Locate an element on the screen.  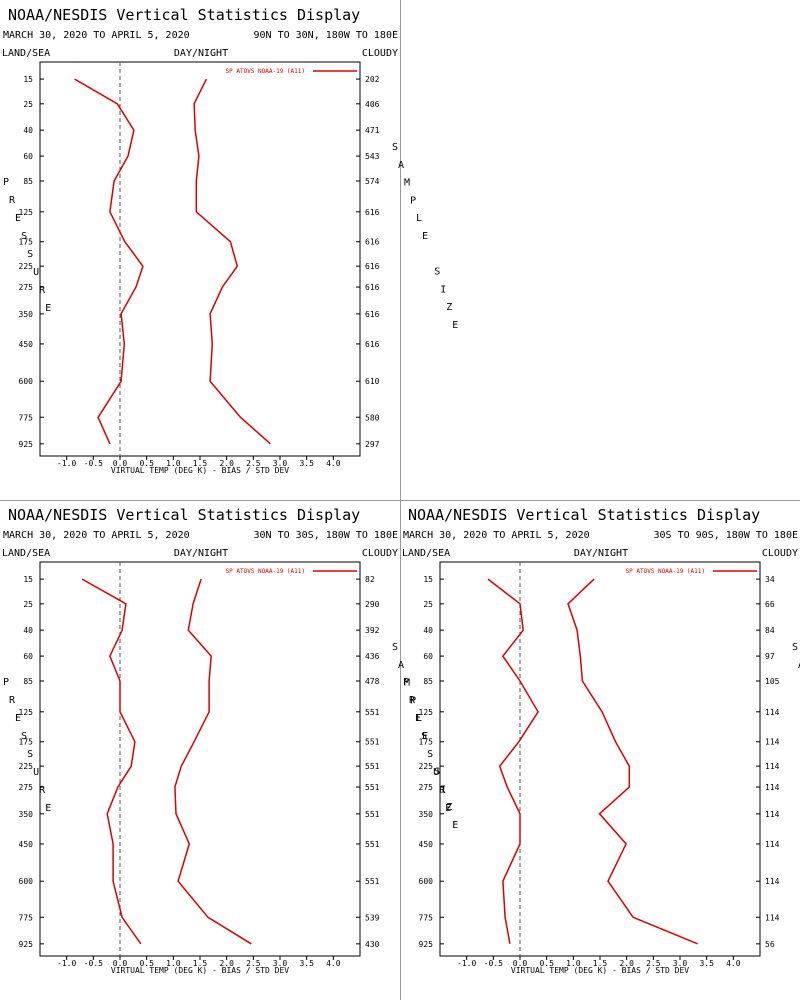
x-tick-label: 2.0 is located at coordinates (226, 463).